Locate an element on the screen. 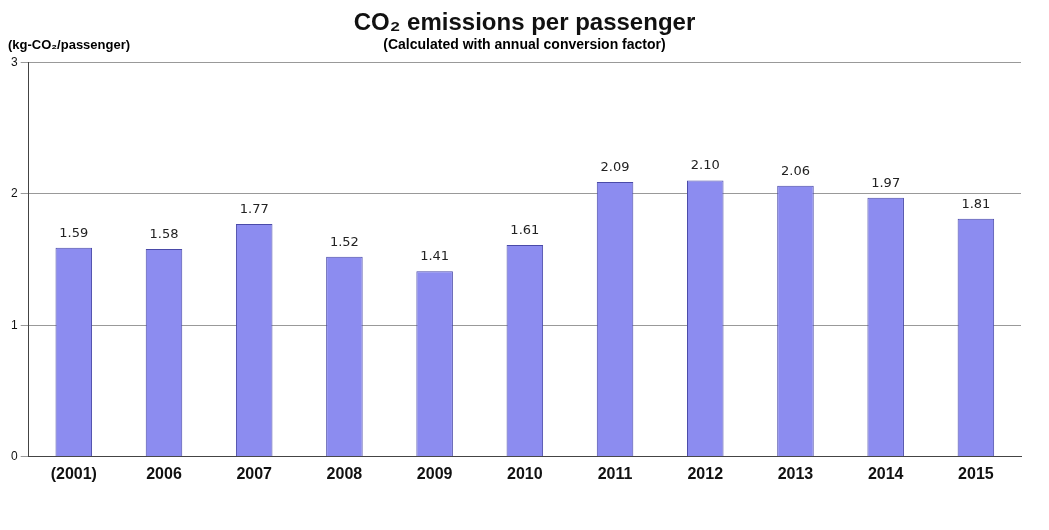 This screenshot has width=1049, height=530. chart-subtitle: (Calculated with annual conversion factor) is located at coordinates (524, 44).